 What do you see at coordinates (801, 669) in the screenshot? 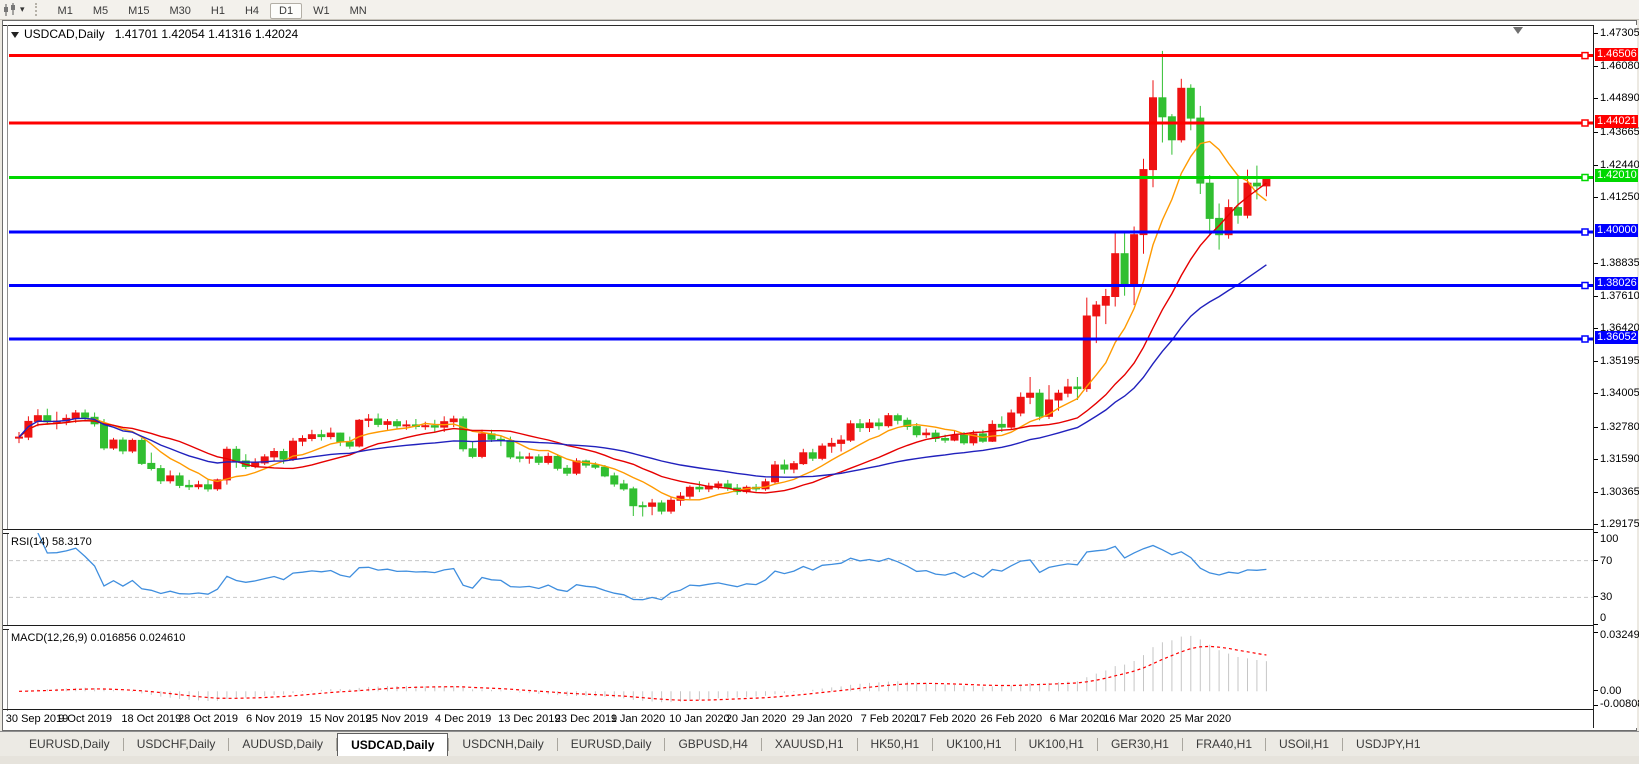
I see `macd-indicator-pane` at bounding box center [801, 669].